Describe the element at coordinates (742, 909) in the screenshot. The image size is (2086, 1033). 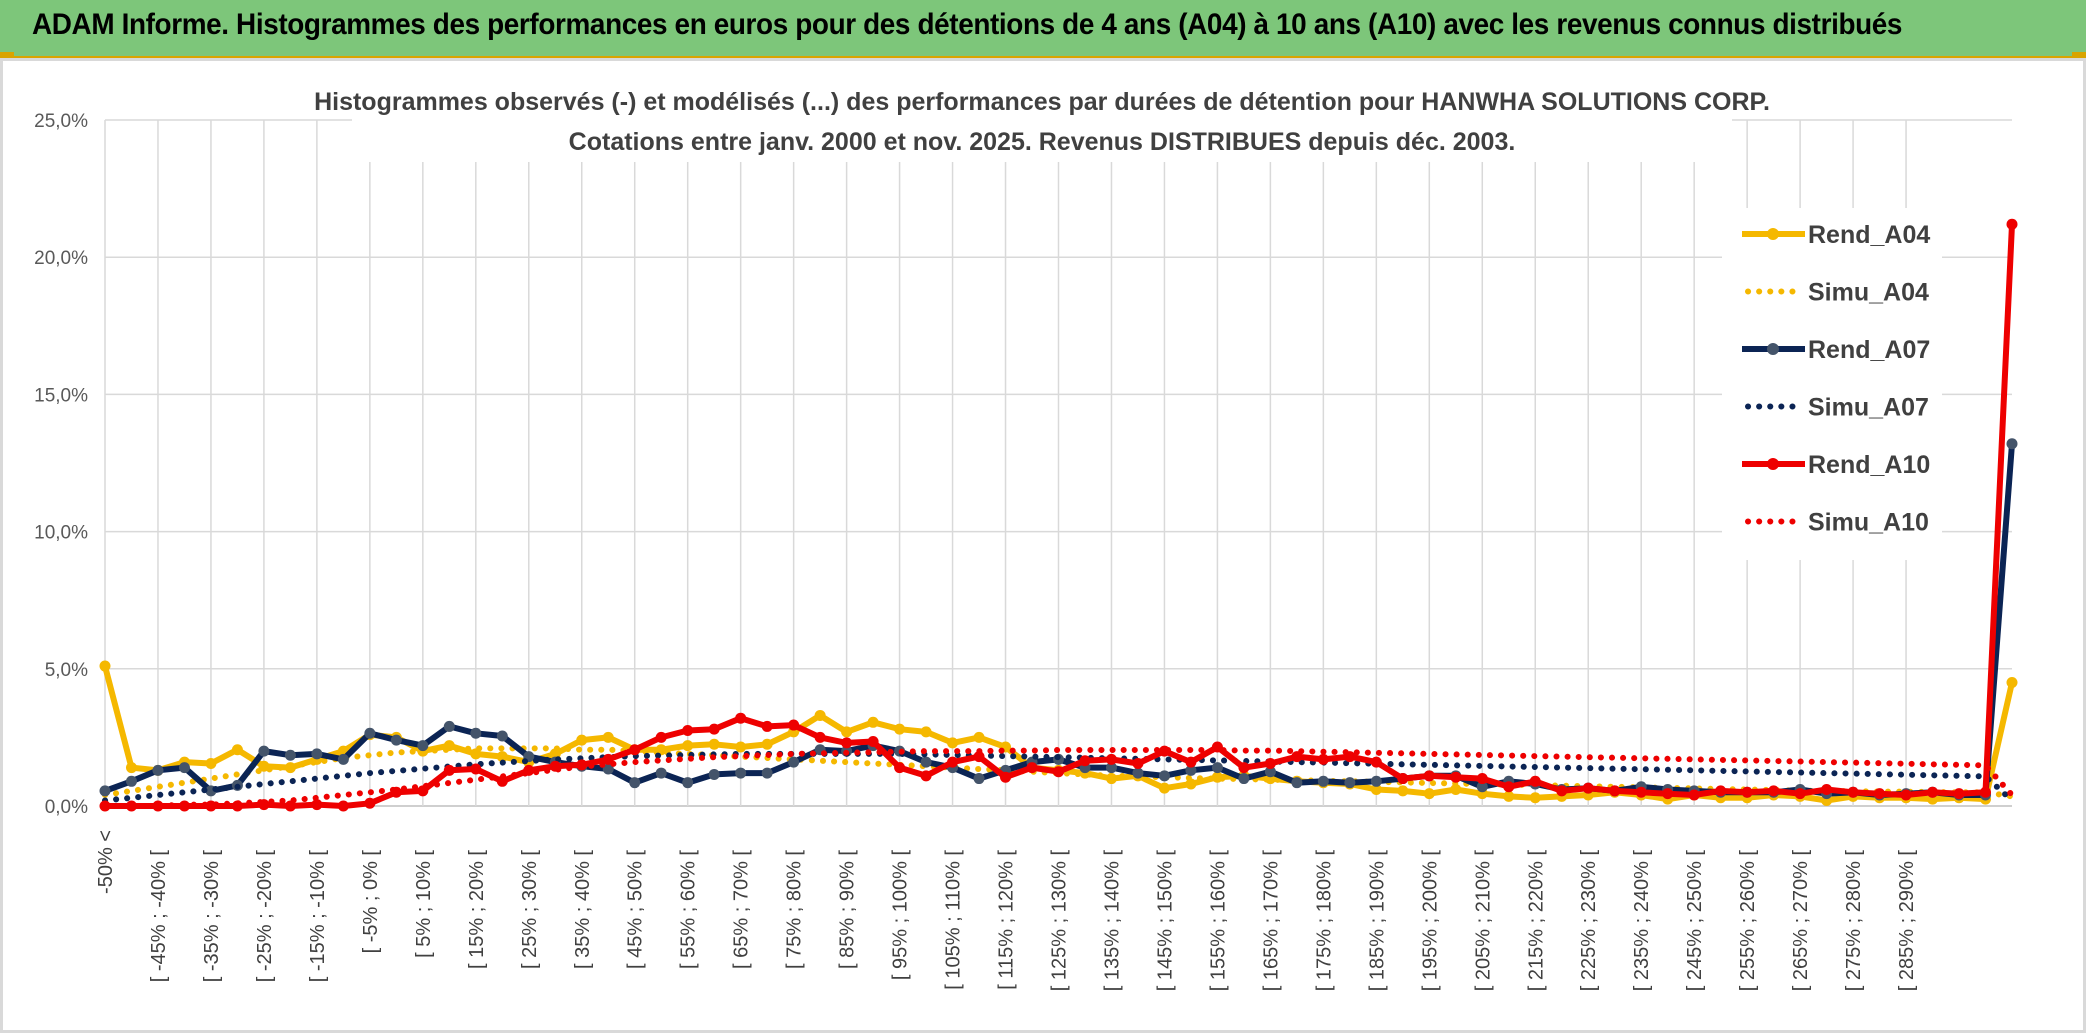
I see `x-tick-label: [ 65% ; 70% [` at that location.